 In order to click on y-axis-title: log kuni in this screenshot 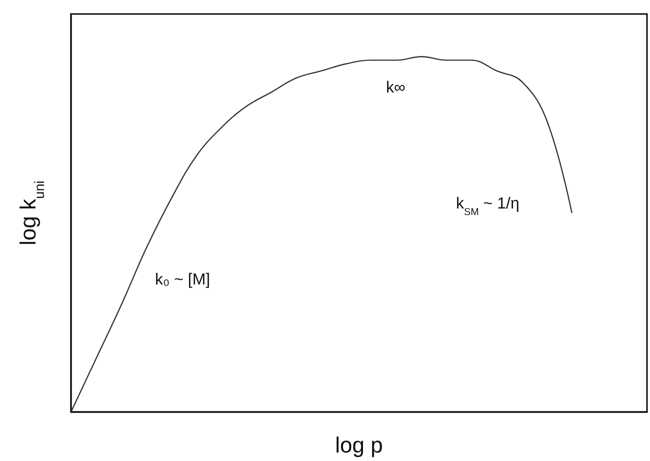, I will do `click(32, 213)`.